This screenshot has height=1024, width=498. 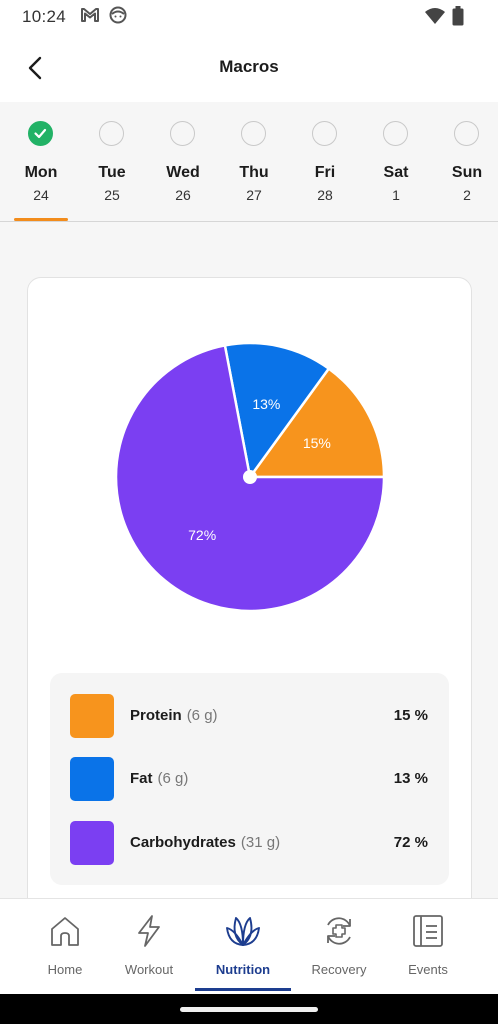 I want to click on legend-label: Fat (6 g), so click(x=159, y=778).